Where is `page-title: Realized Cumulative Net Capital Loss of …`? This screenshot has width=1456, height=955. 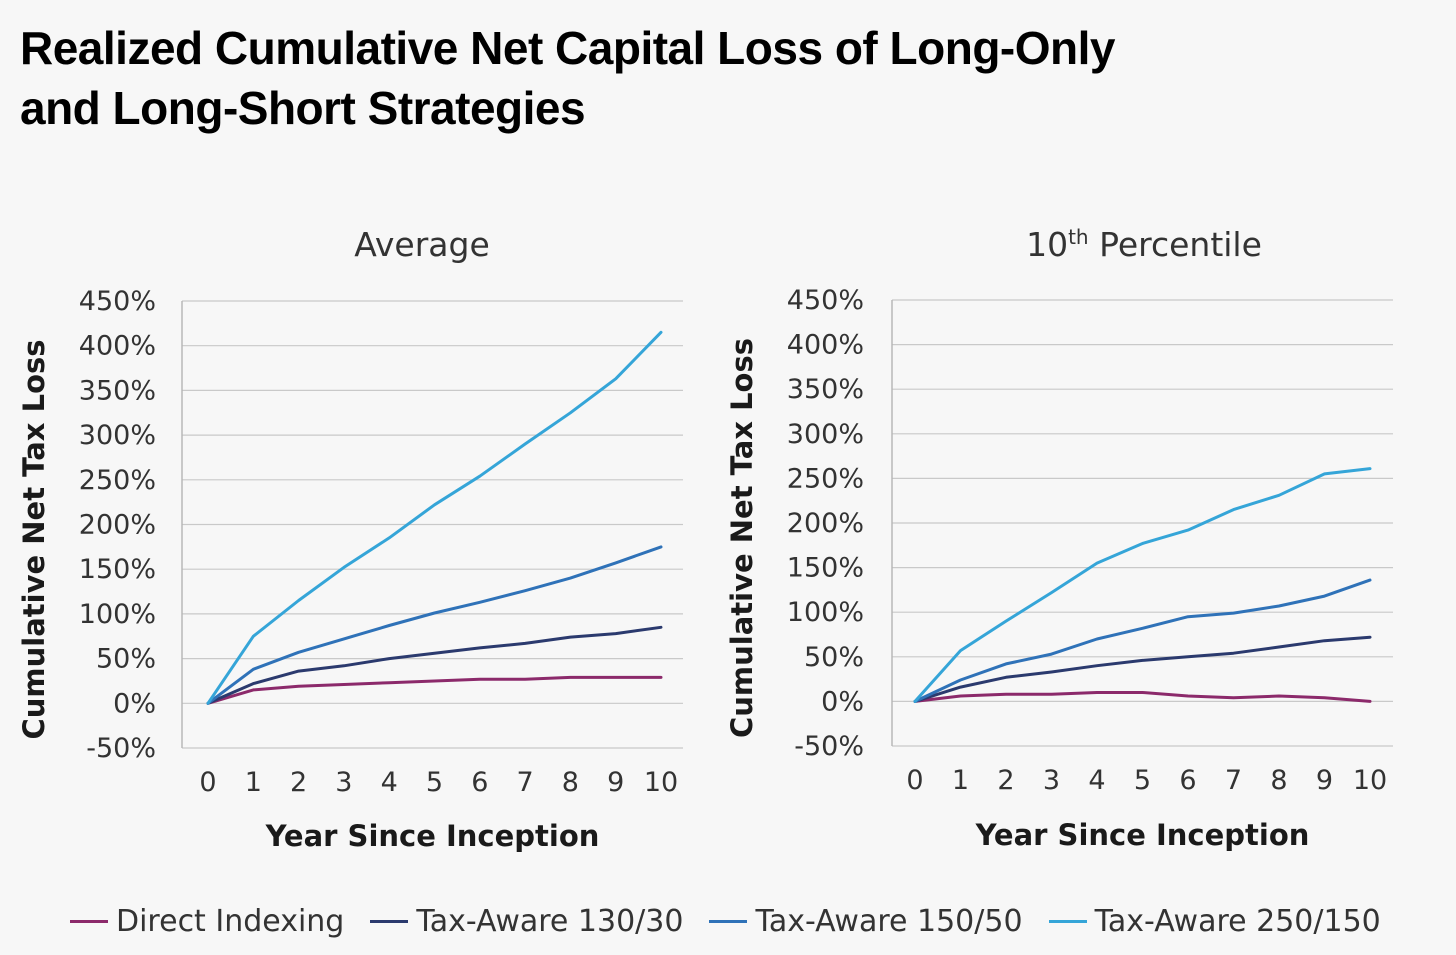 page-title: Realized Cumulative Net Capital Loss of … is located at coordinates (620, 78).